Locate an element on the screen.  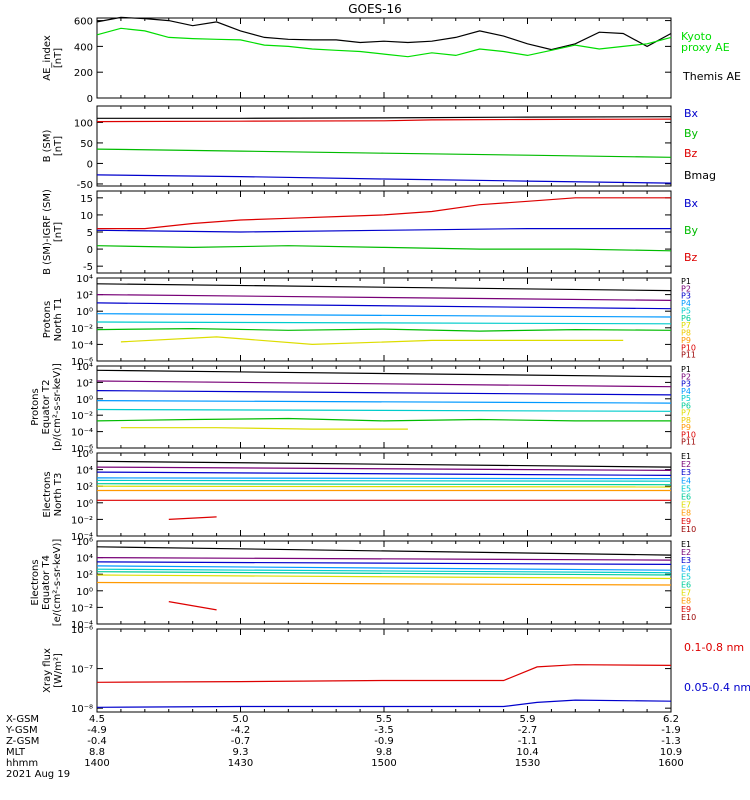
footer-cell: 1400 is located at coordinates (96, 763).